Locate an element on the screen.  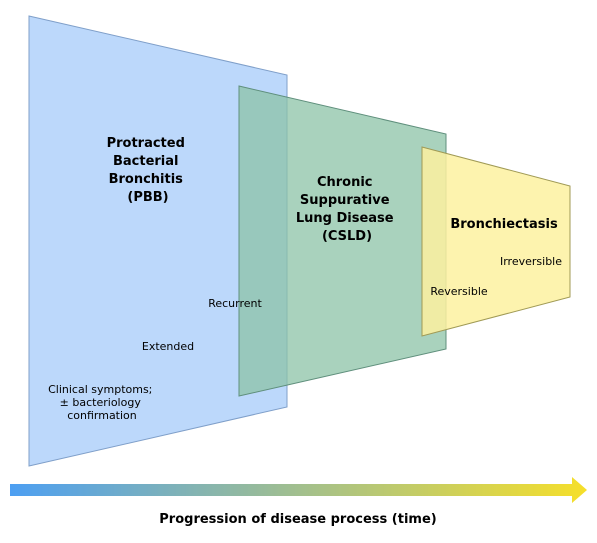
clinical-note-line: Clinical symptoms; is located at coordinates (100, 389).